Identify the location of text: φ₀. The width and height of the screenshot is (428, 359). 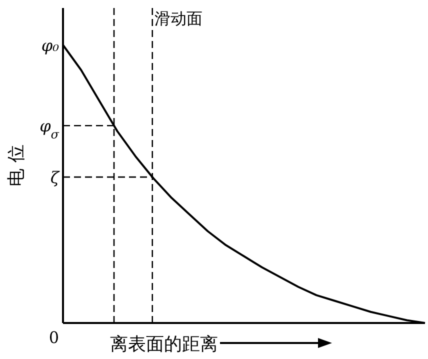
(50, 45).